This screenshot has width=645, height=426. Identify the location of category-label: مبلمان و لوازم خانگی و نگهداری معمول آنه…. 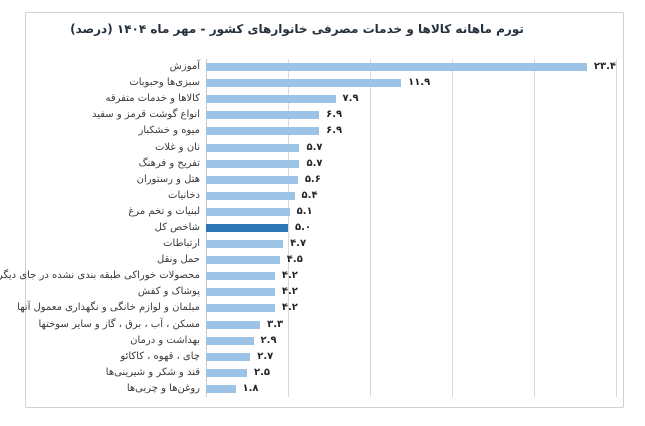
(108, 308).